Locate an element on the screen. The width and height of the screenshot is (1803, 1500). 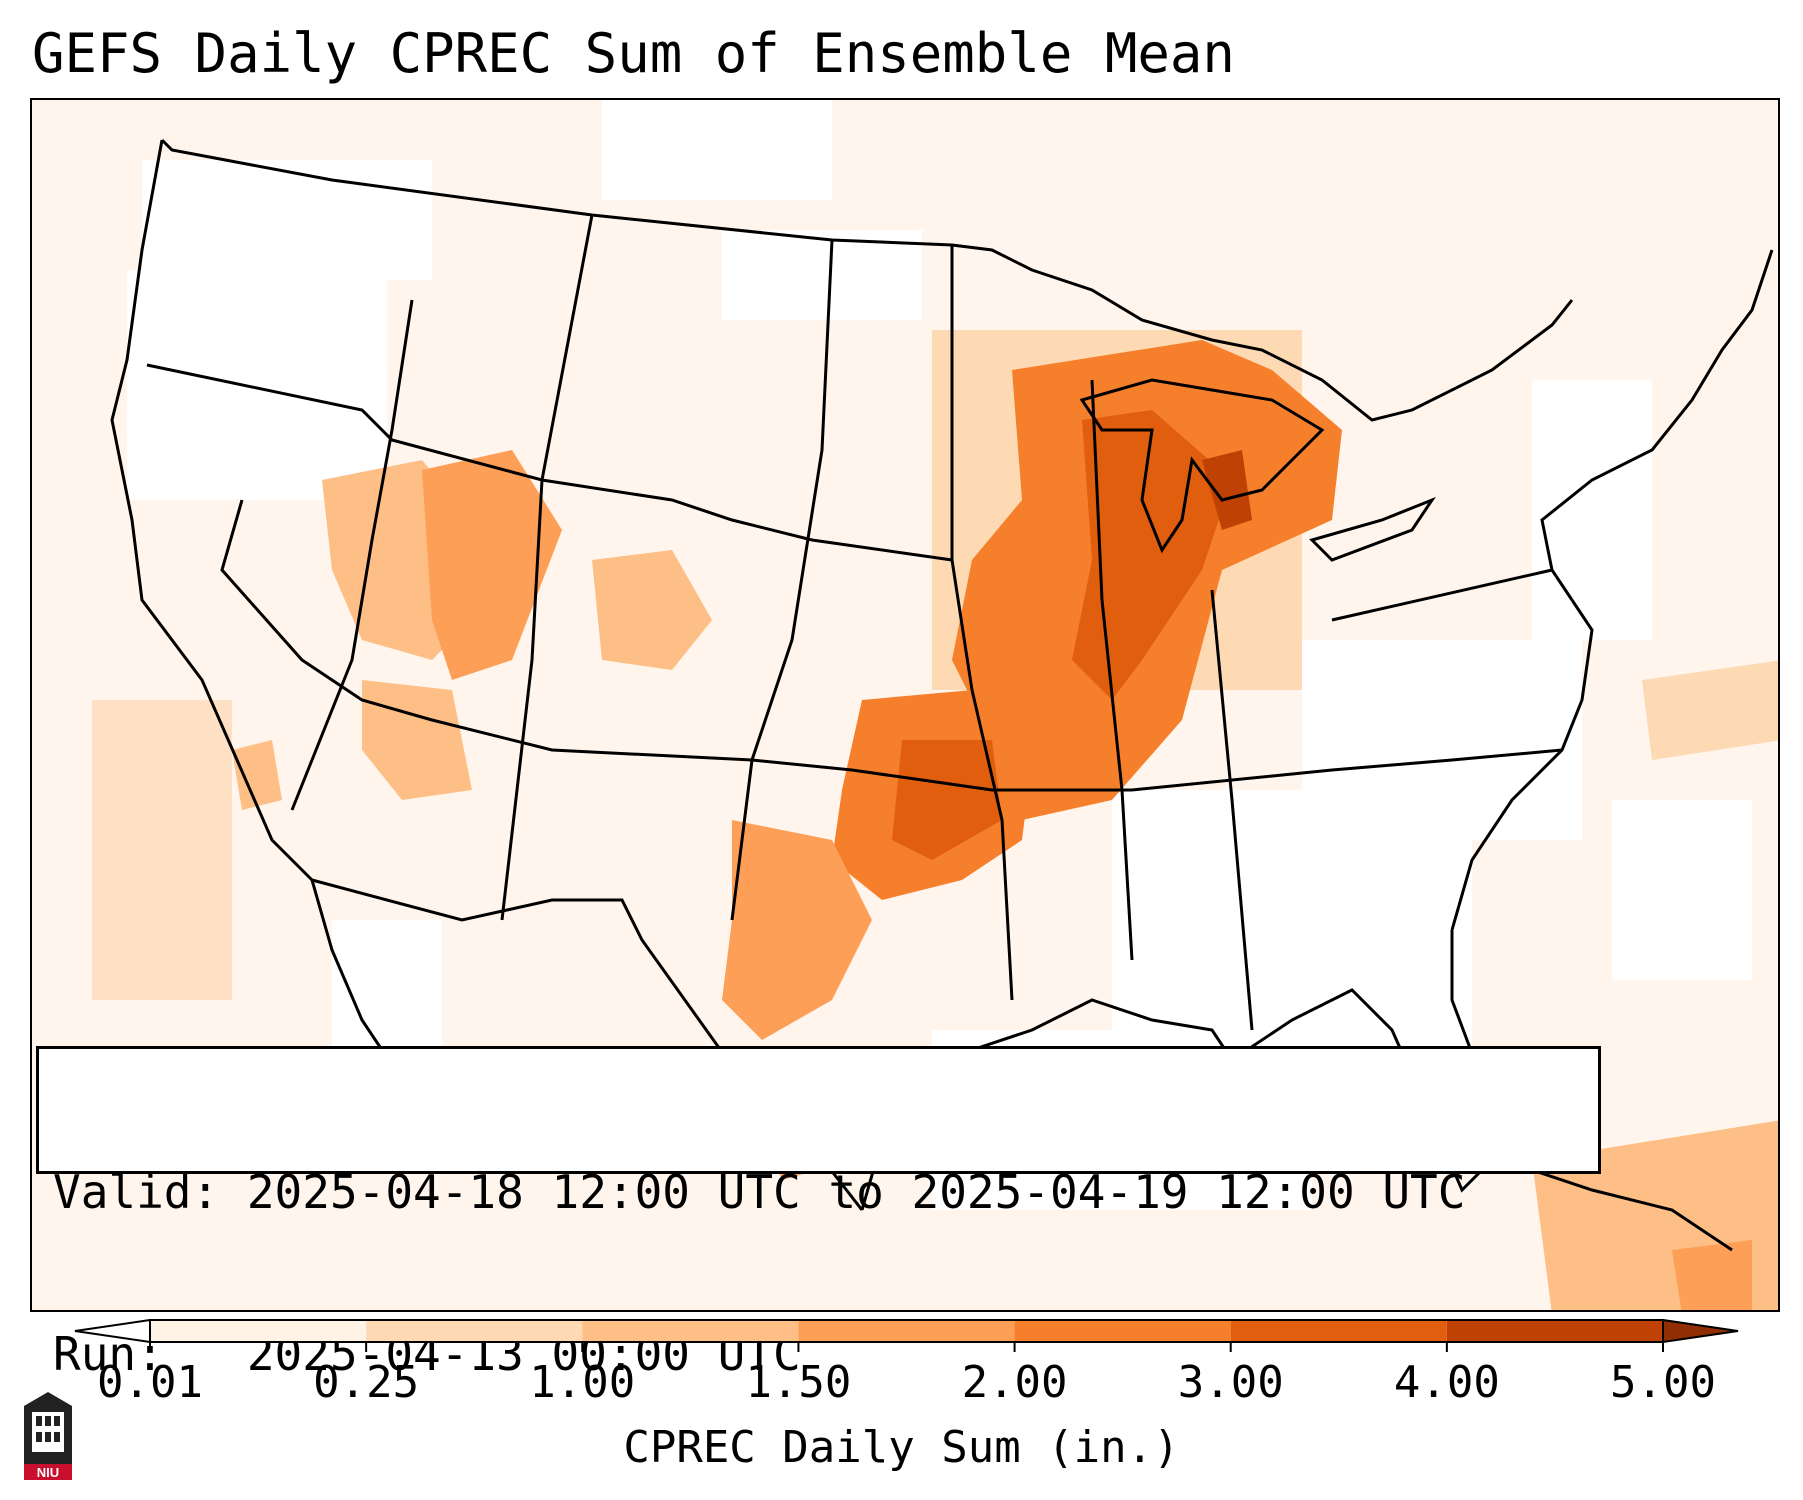
precip-region-arizona is located at coordinates (417, 740).